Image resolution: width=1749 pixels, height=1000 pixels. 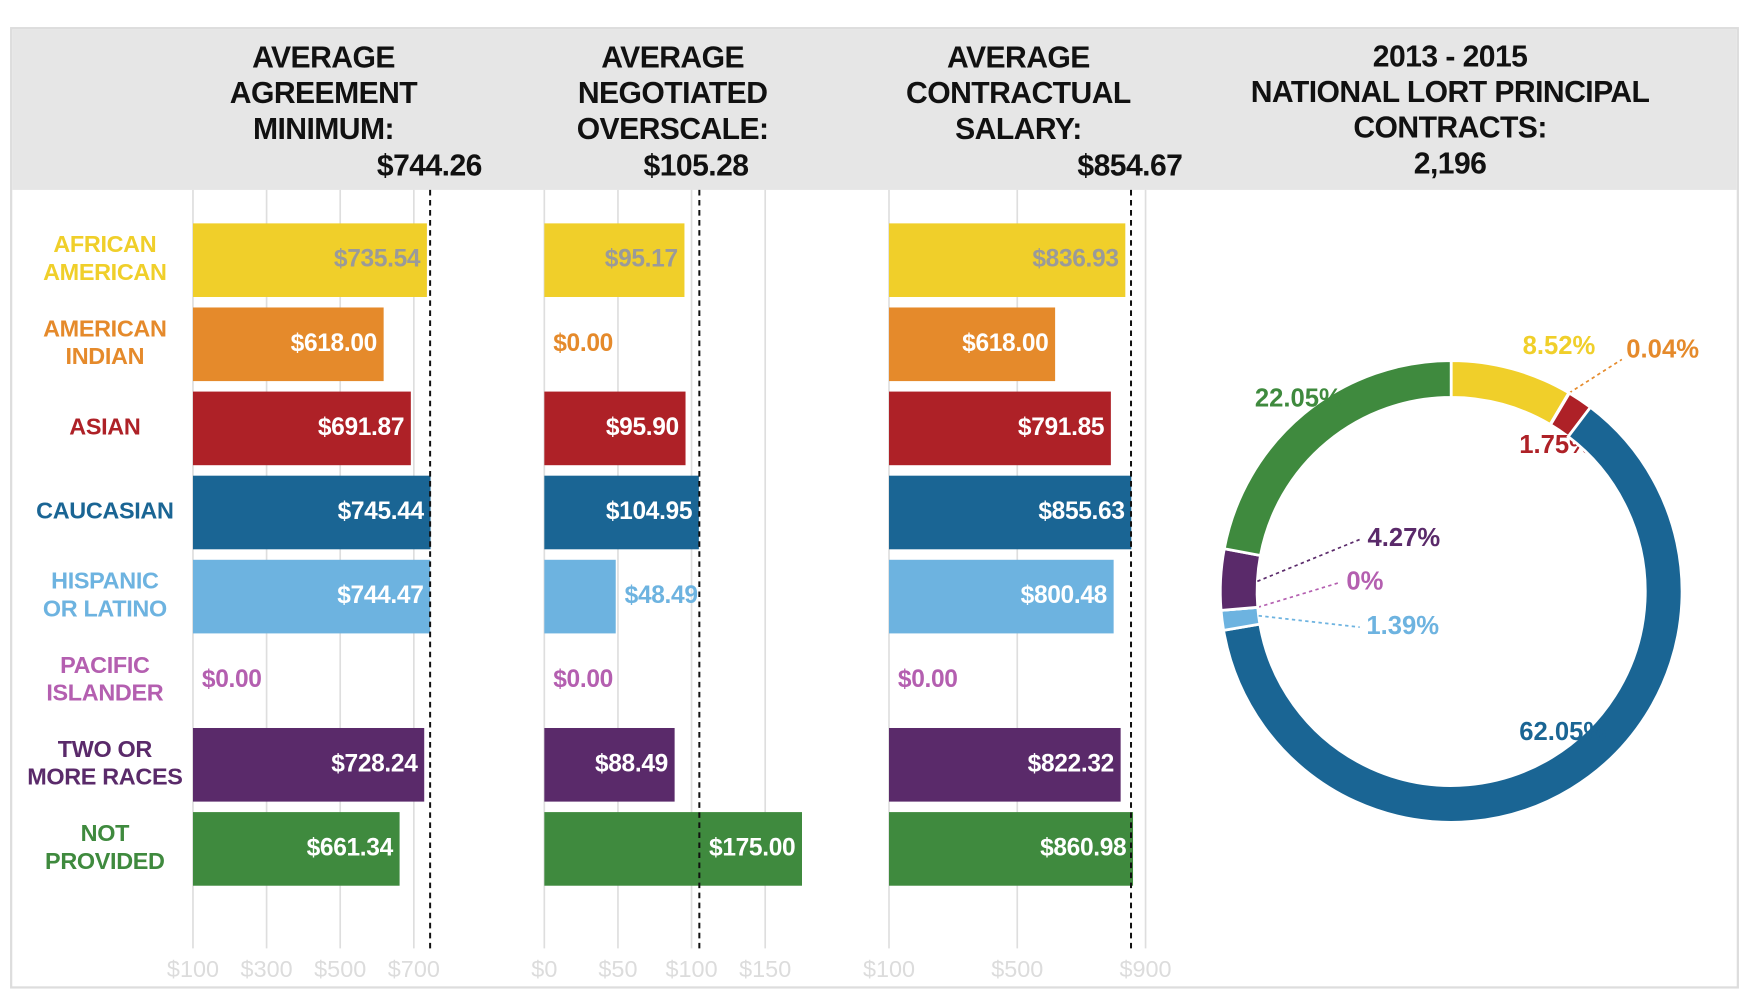 What do you see at coordinates (414, 969) in the screenshot?
I see `x-tick-label: $700` at bounding box center [414, 969].